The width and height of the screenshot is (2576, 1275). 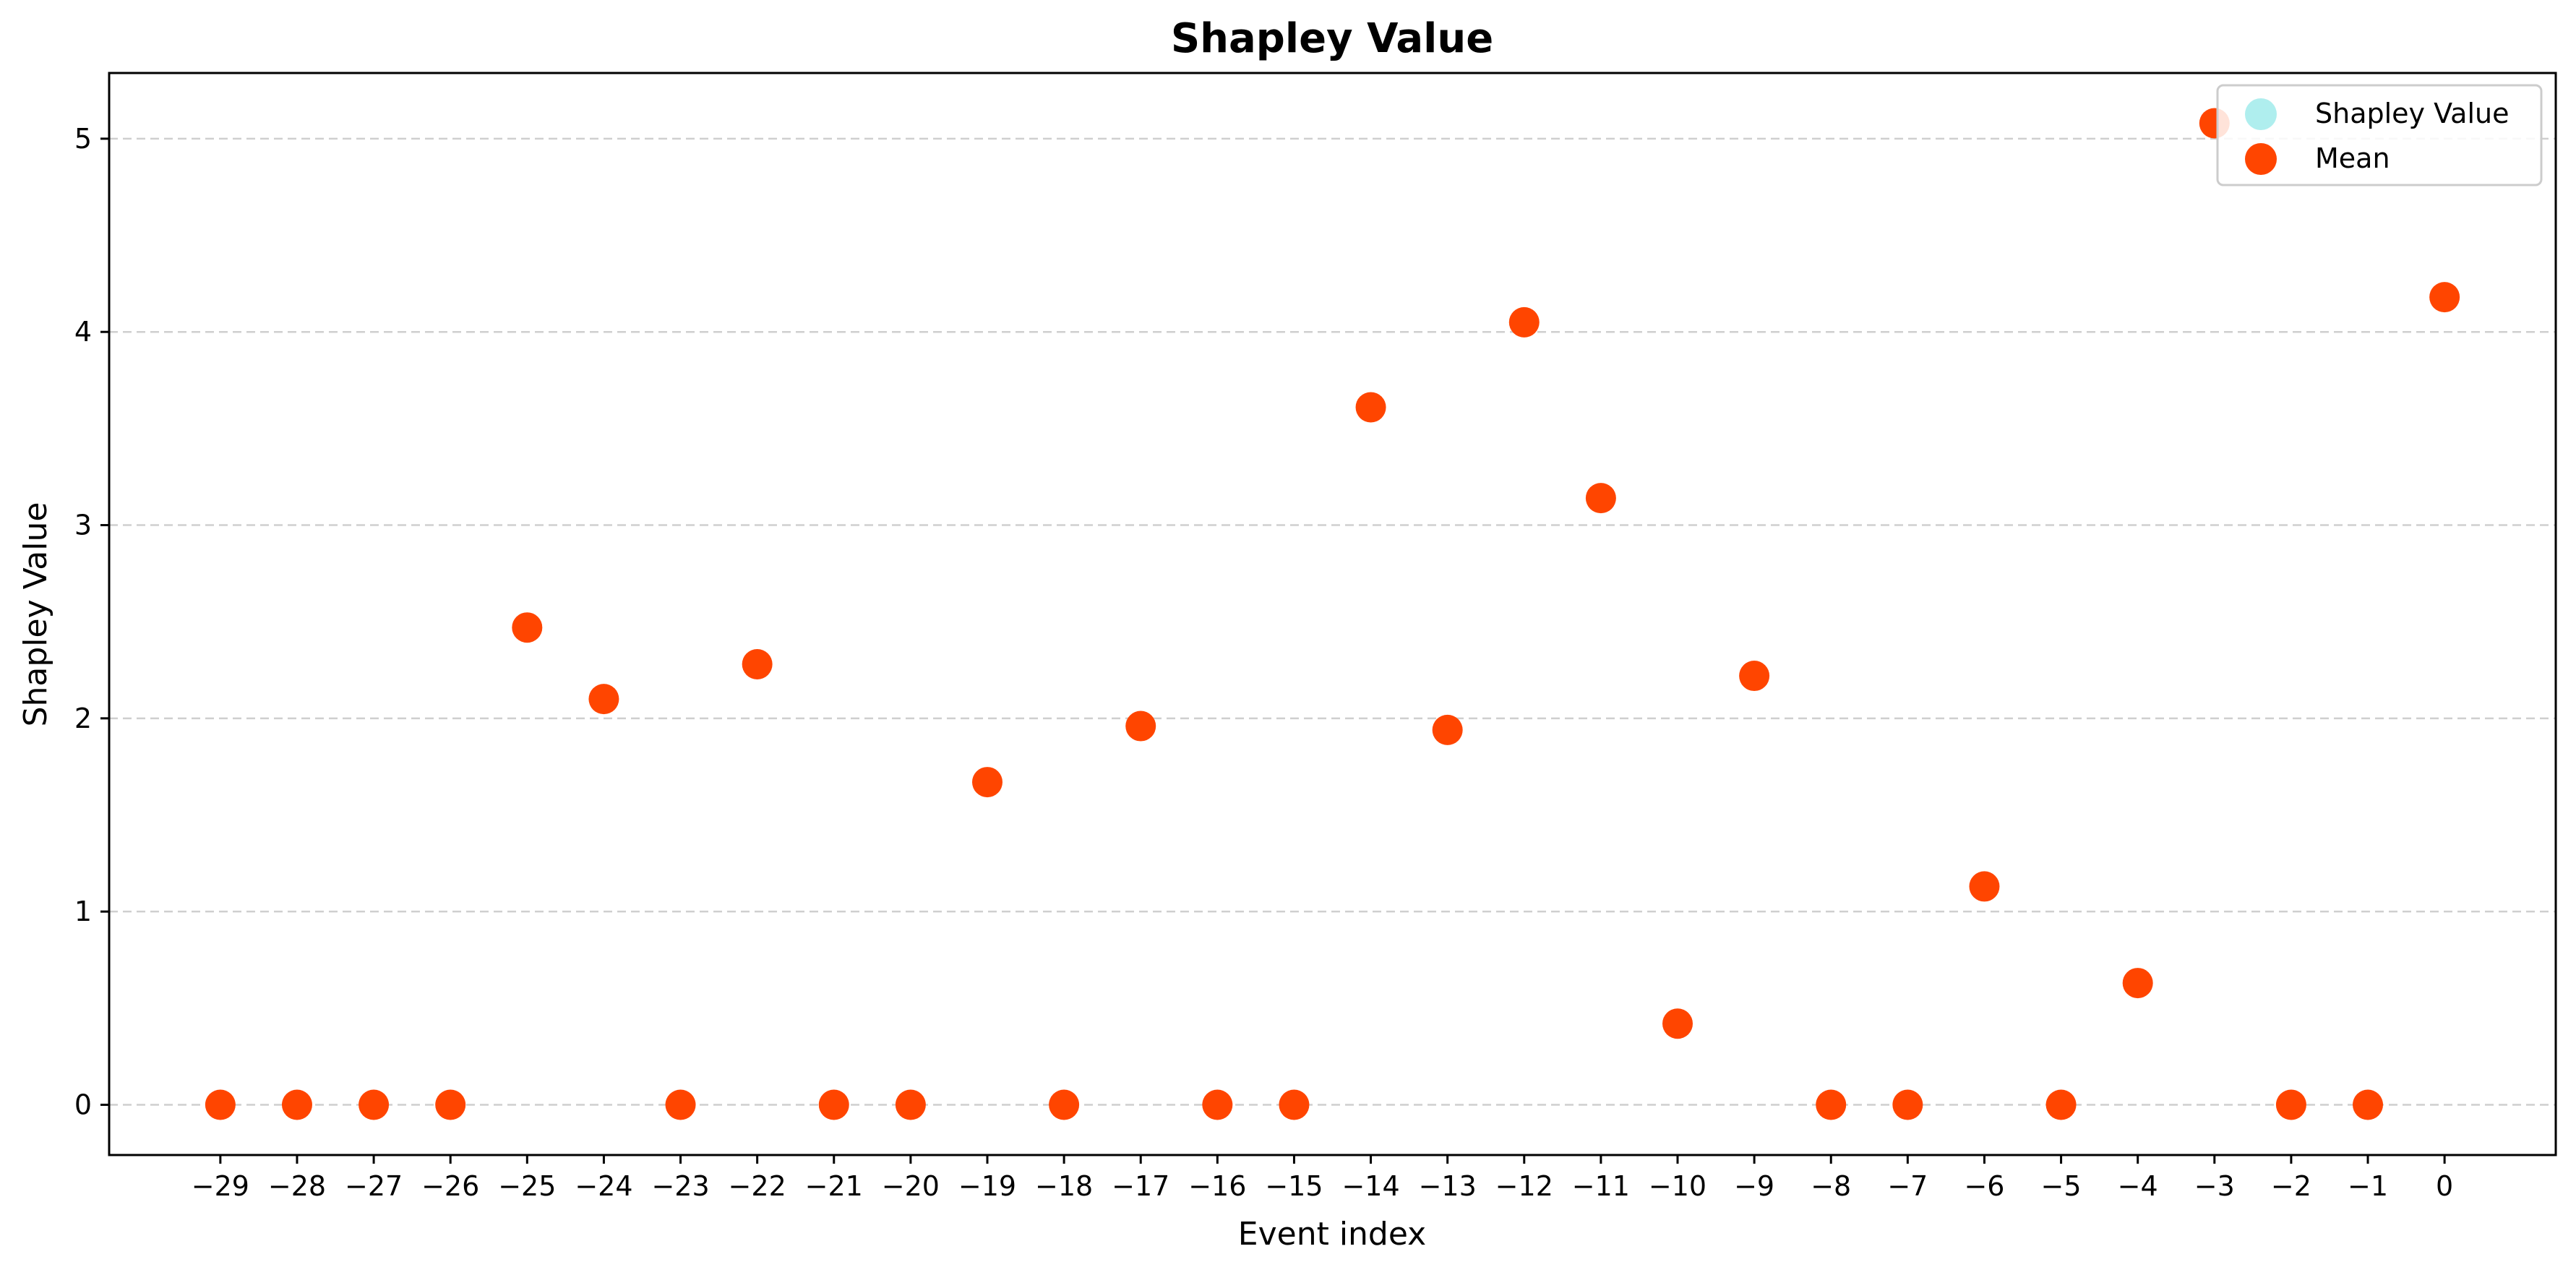 I want to click on x-tick-label: −8, so click(x=1831, y=1186).